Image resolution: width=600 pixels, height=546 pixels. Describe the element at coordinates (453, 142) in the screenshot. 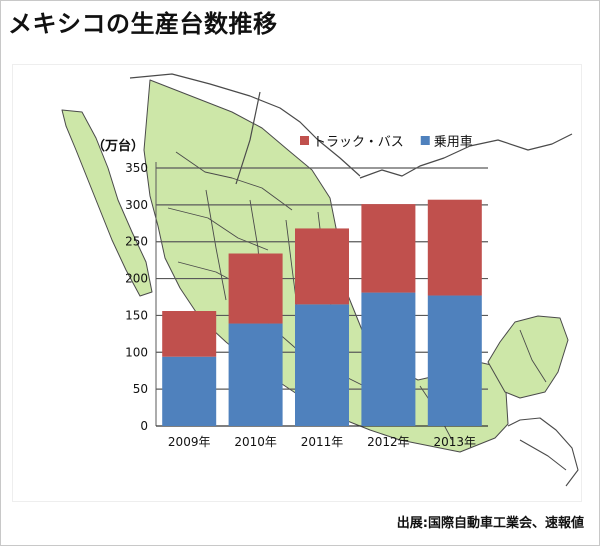

I see `legend-label: 乗用車` at that location.